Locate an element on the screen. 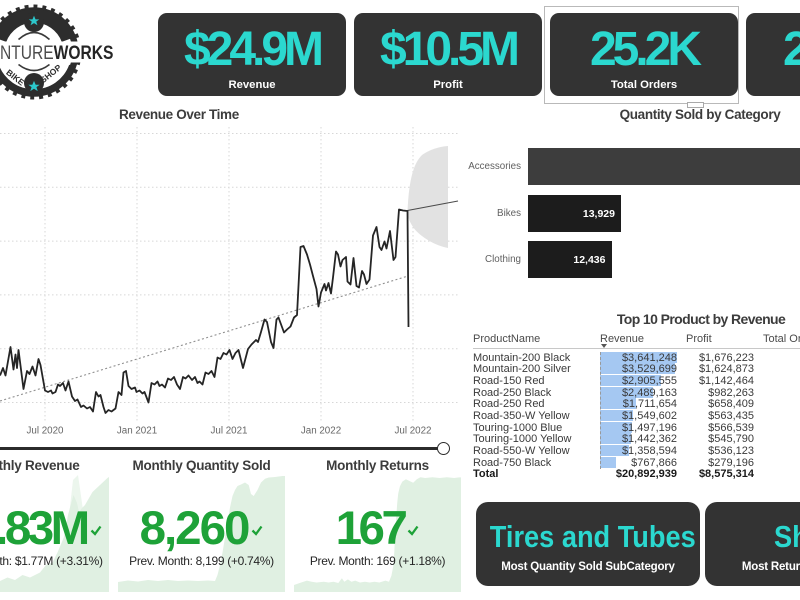 The width and height of the screenshot is (800, 600). svg-text: ADVENTUREWORKS is located at coordinates (57, 52).